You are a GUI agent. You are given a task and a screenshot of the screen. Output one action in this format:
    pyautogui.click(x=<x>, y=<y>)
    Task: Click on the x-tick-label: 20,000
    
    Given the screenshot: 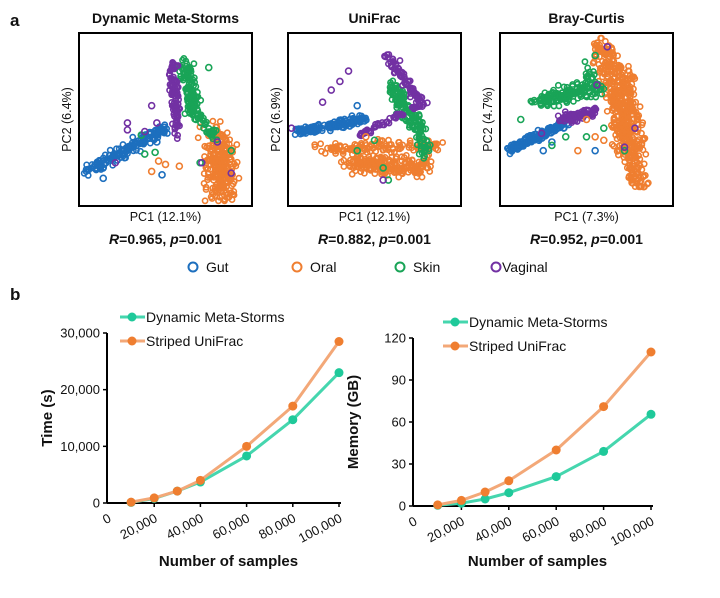 What is the action you would take?
    pyautogui.click(x=446, y=529)
    